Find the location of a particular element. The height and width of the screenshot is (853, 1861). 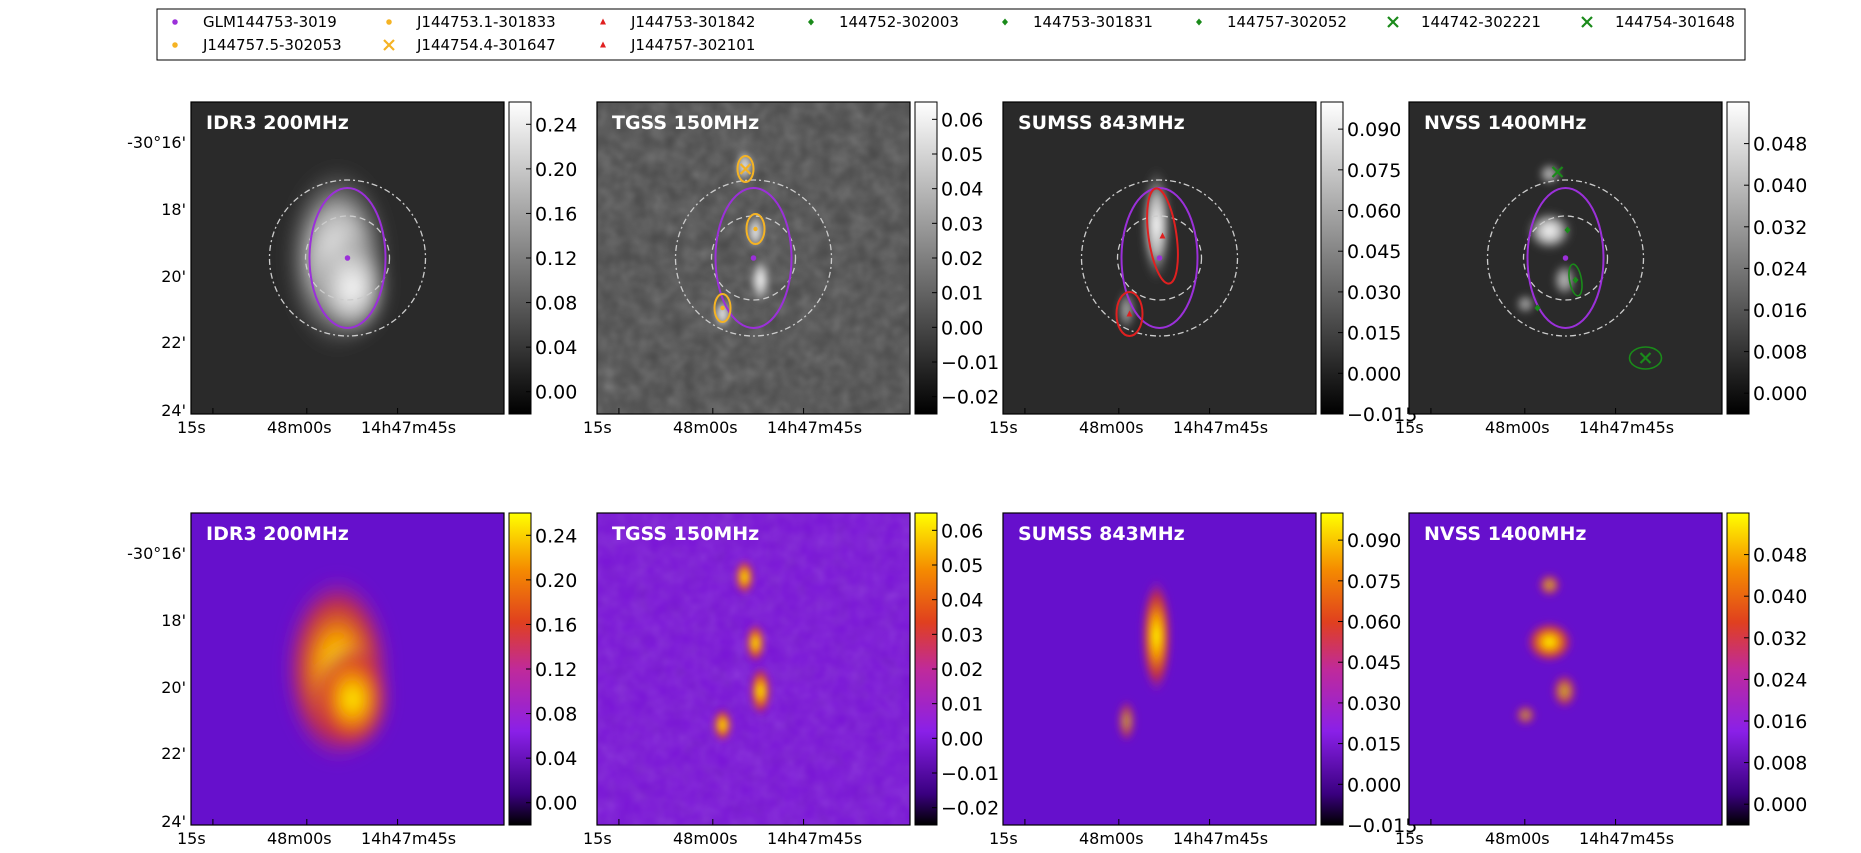

legend-entry: J144757-302101 is located at coordinates (677, 45).